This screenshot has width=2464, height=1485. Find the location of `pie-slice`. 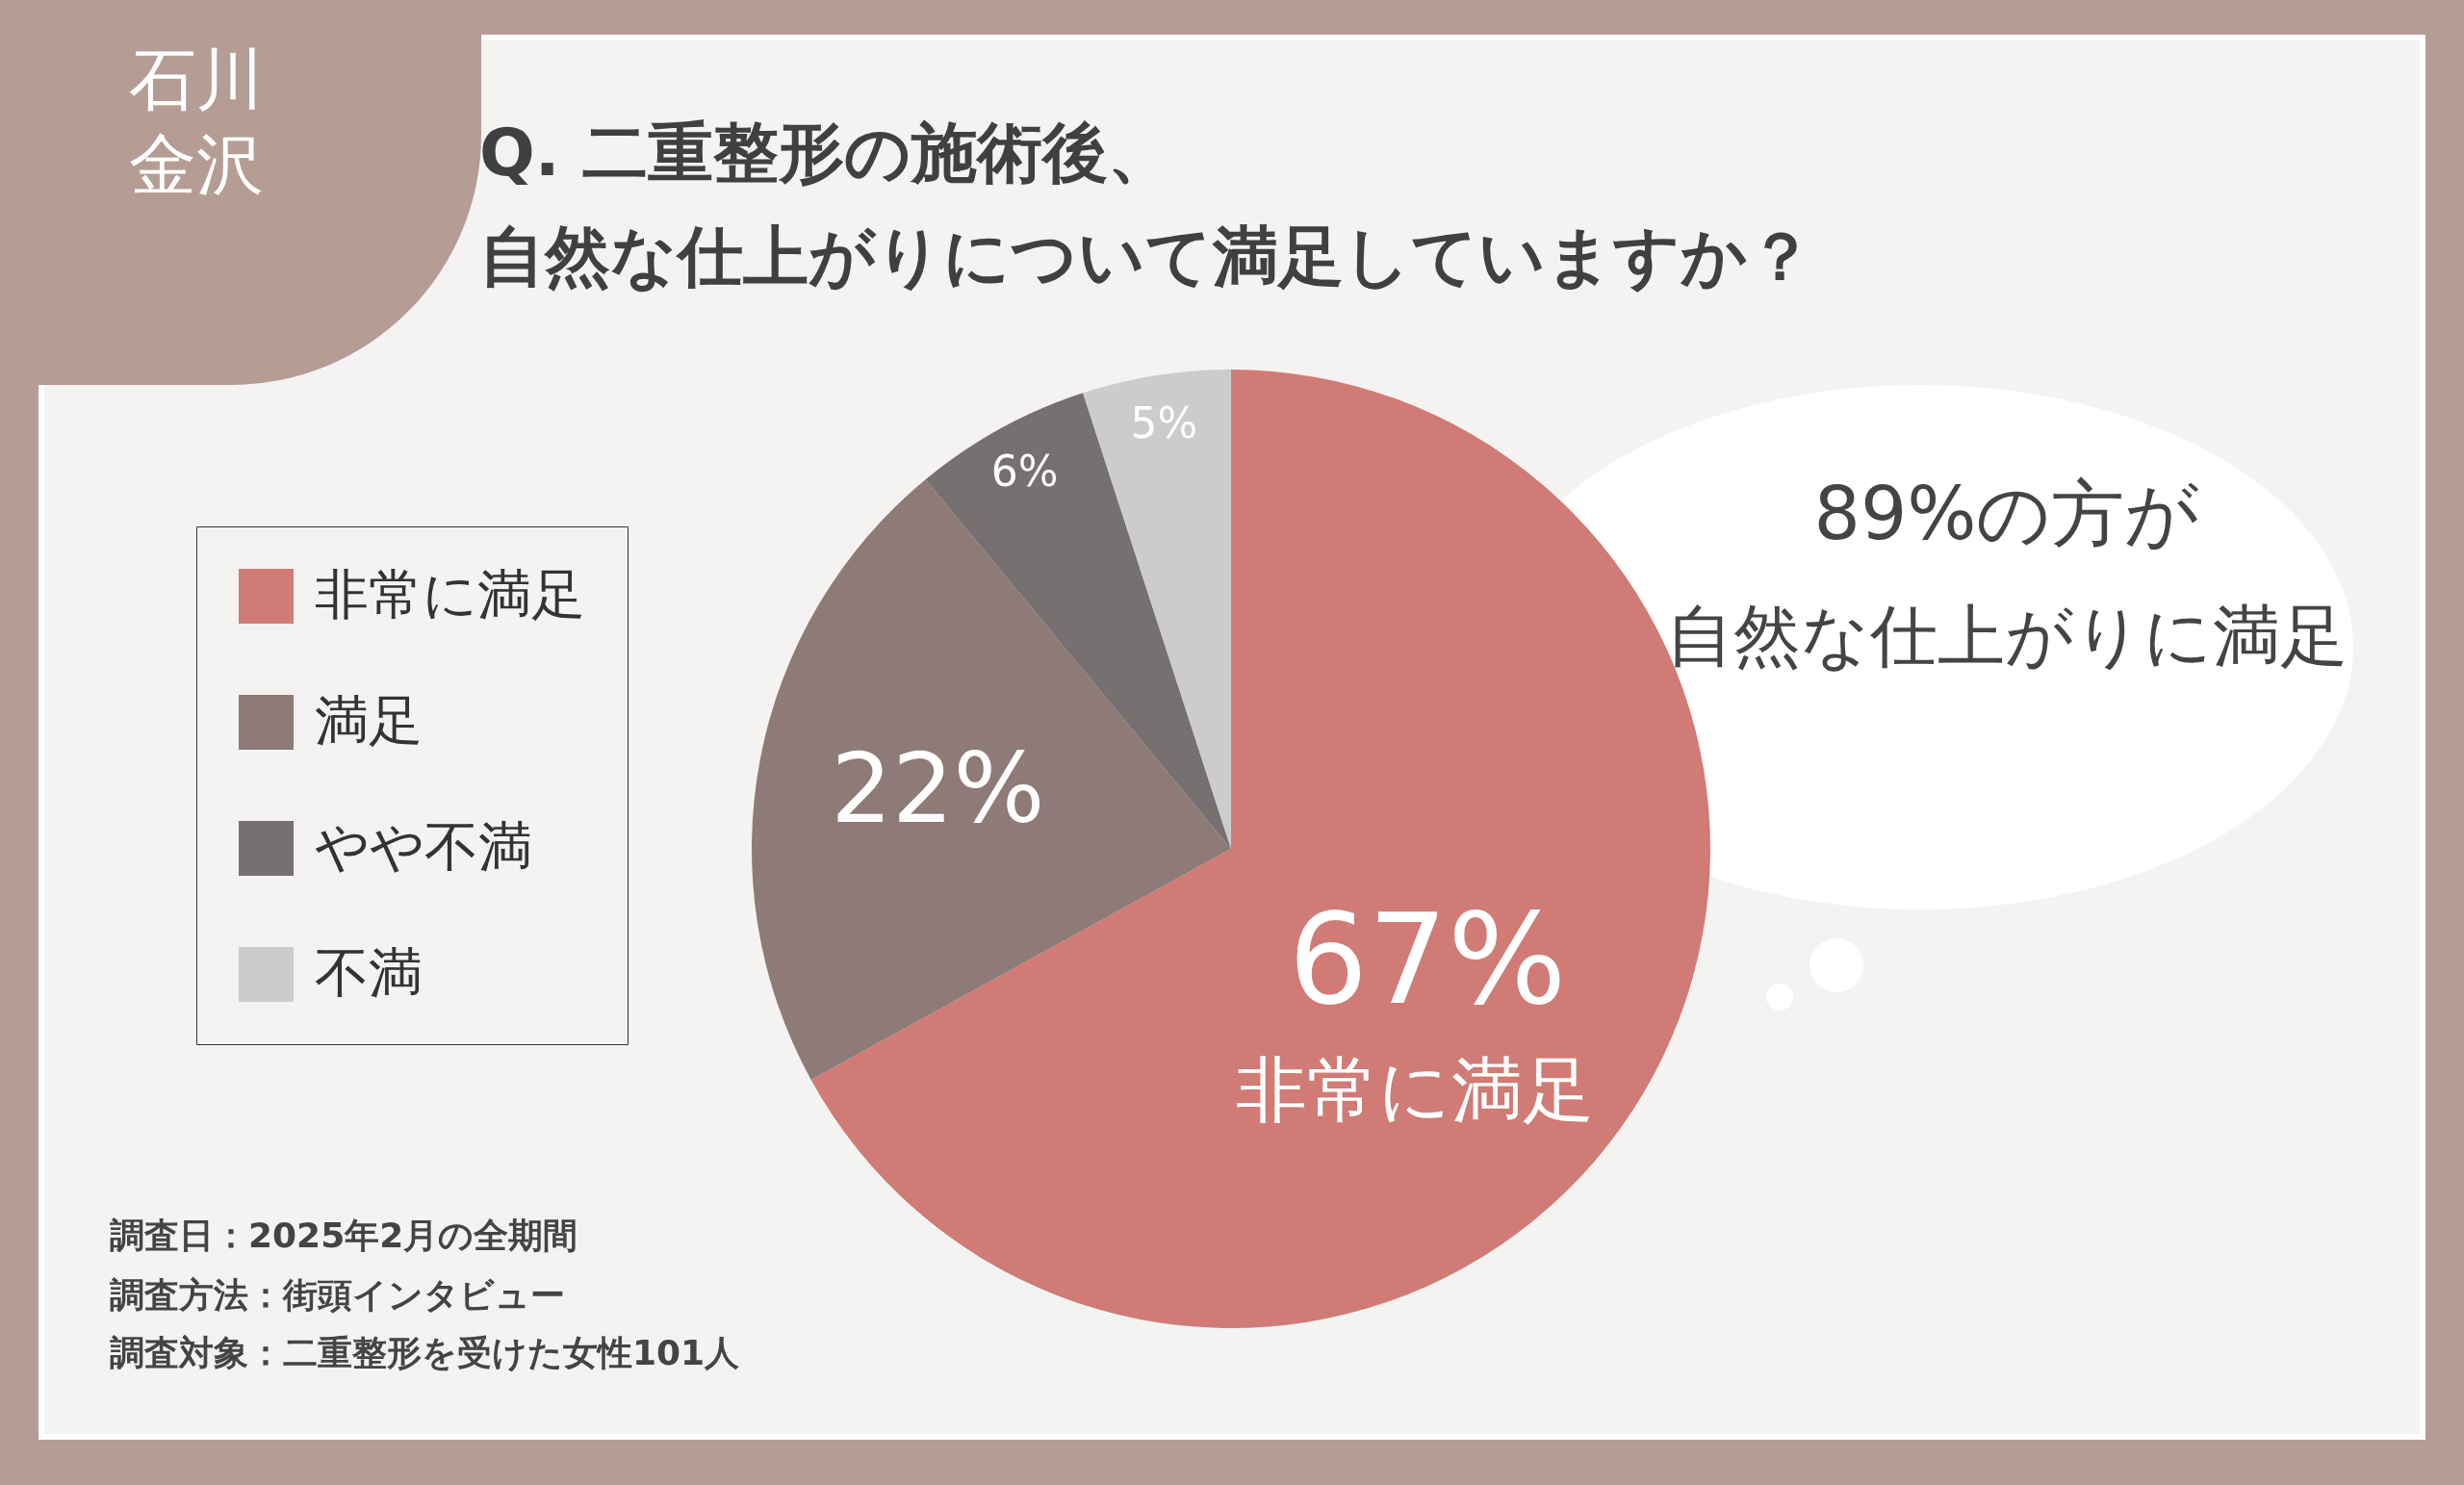

pie-slice is located at coordinates (1157, 609).